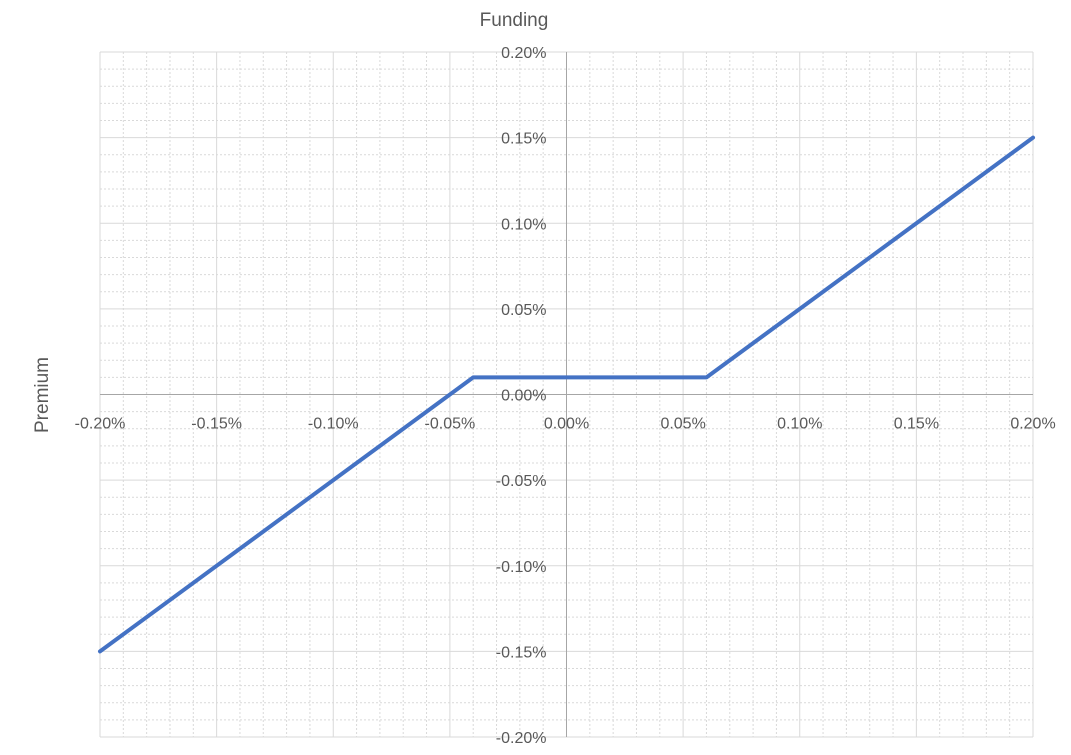 The image size is (1071, 755). I want to click on x-tick-label: -0.20%, so click(100, 424).